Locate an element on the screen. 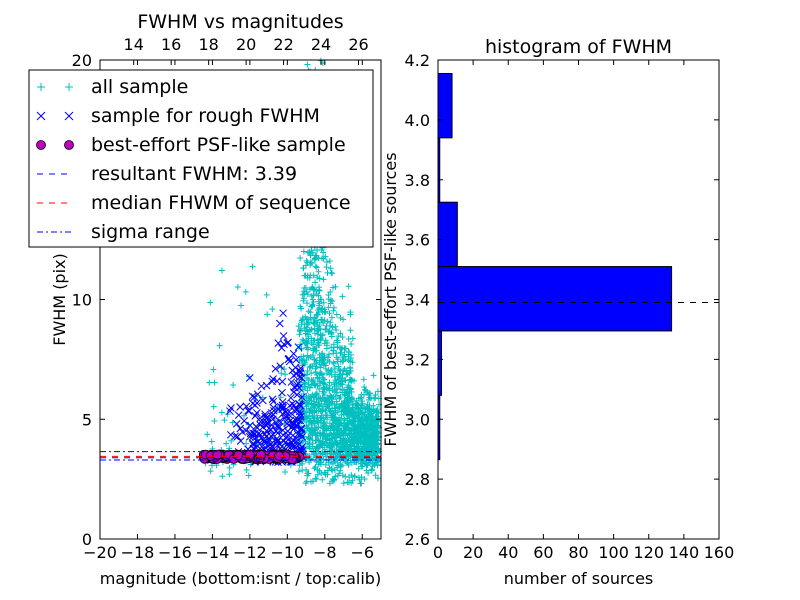 The height and width of the screenshot is (600, 800). left-hlines-layer is located at coordinates (240, 456).